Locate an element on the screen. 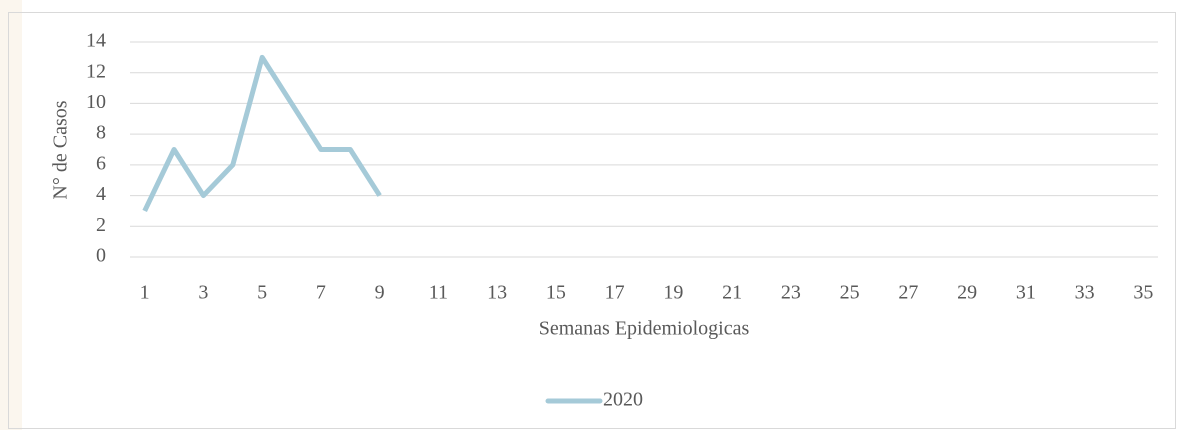 The height and width of the screenshot is (430, 1177). x-tick-label: 27 is located at coordinates (908, 293).